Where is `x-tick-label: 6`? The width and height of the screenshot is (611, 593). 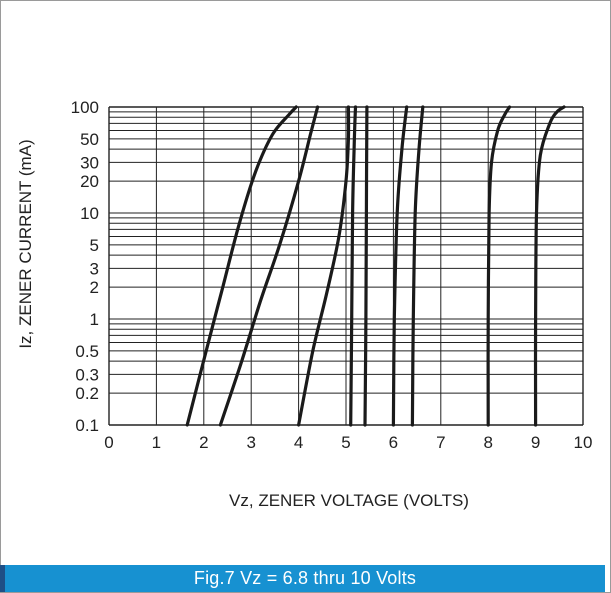 x-tick-label: 6 is located at coordinates (393, 442).